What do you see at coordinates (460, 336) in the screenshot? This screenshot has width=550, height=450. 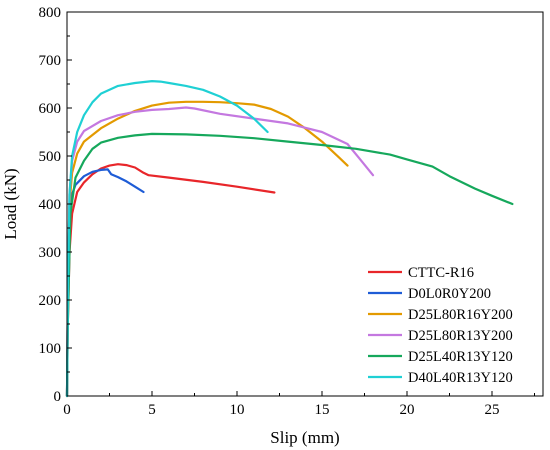 I see `legend-label: D25L80R13Y200` at bounding box center [460, 336].